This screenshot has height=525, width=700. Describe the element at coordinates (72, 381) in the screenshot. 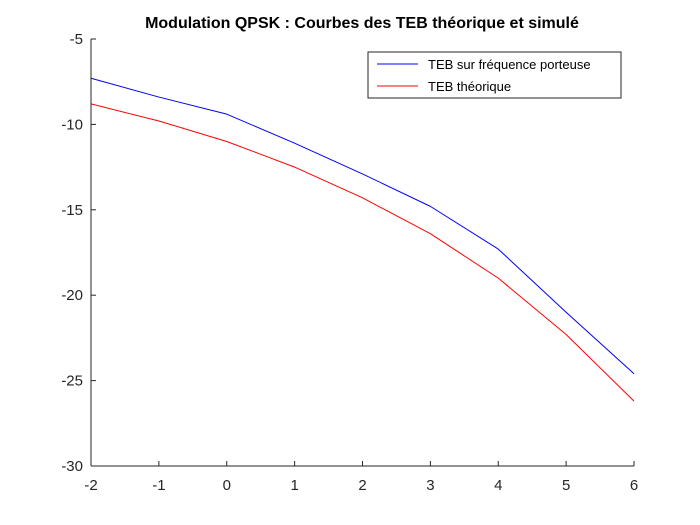

I see `y-tick-label: -25` at that location.